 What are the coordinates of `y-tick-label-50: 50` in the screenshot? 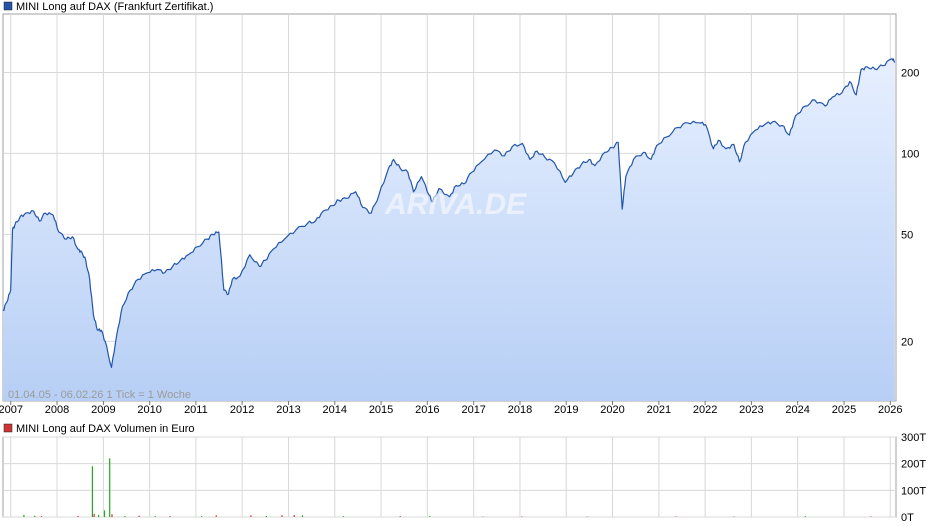 It's located at (907, 235).